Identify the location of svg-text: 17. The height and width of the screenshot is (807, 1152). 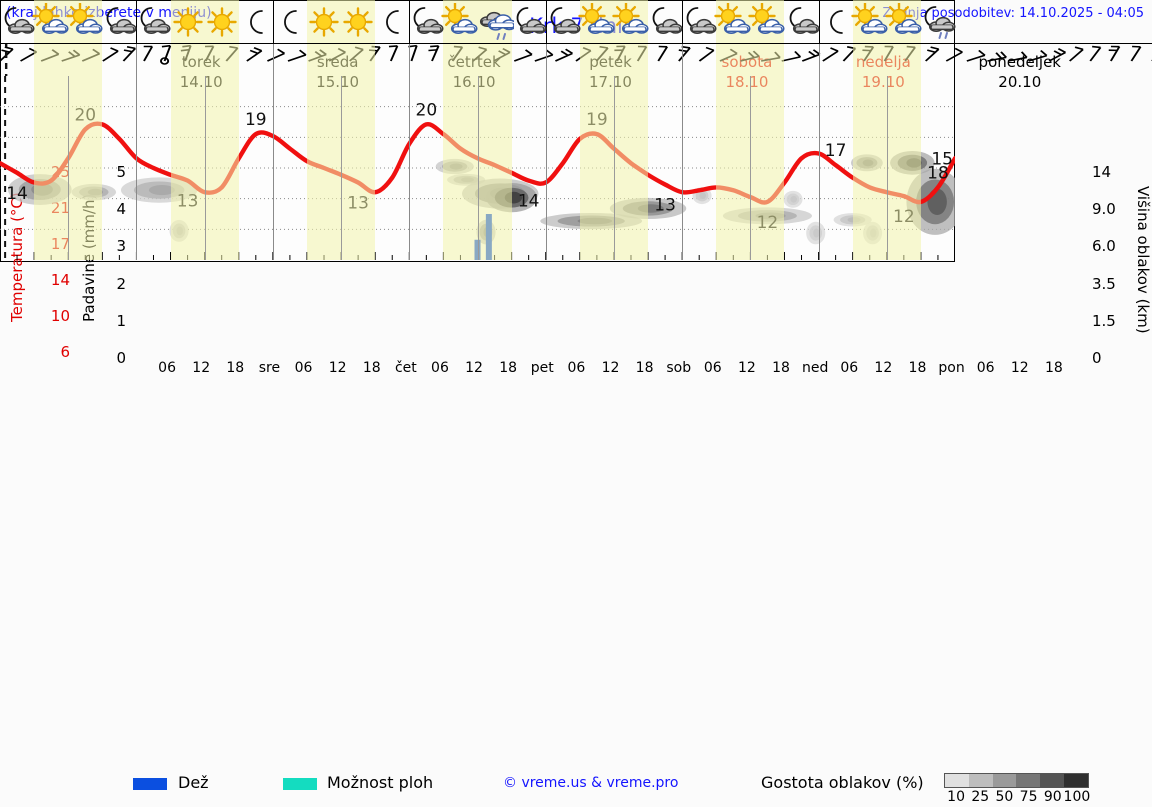
(836, 151).